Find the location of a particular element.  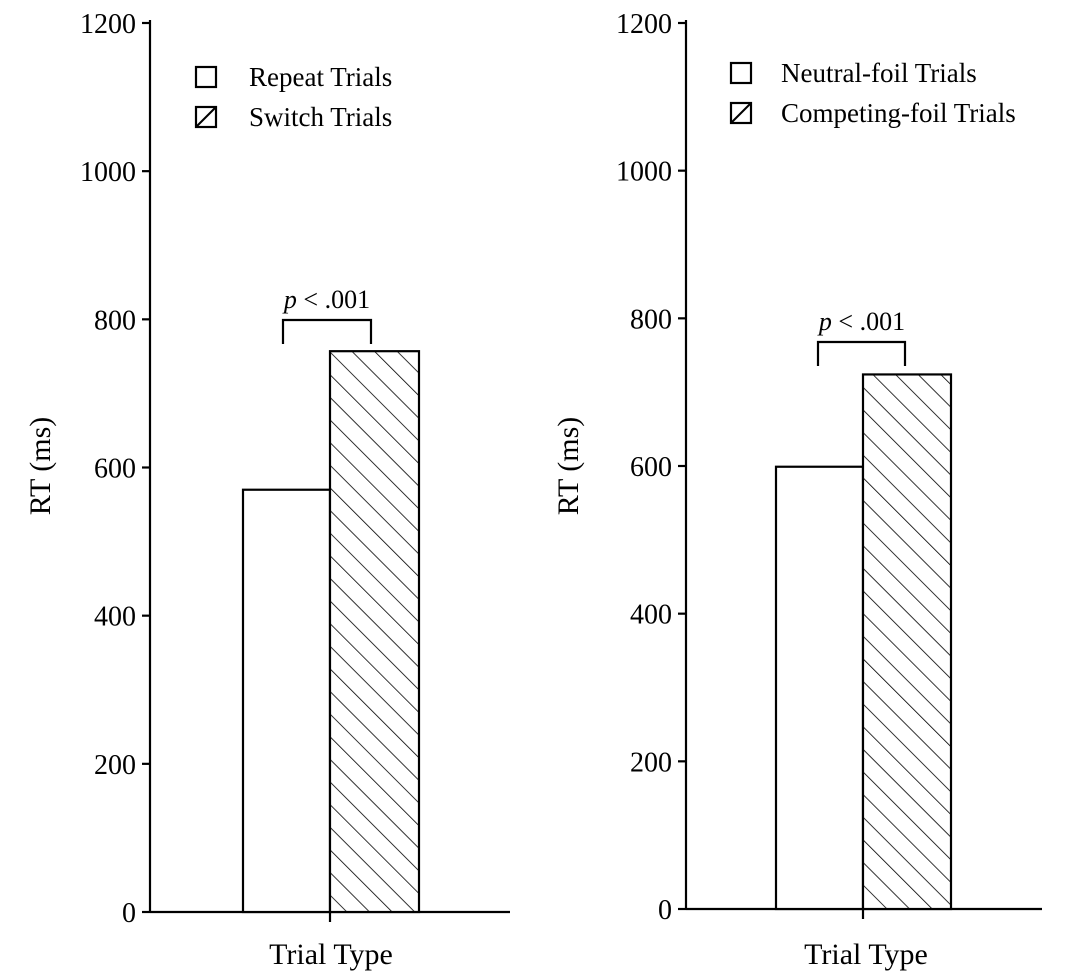

left-x-axis-title: Trial Type is located at coordinates (331, 954).